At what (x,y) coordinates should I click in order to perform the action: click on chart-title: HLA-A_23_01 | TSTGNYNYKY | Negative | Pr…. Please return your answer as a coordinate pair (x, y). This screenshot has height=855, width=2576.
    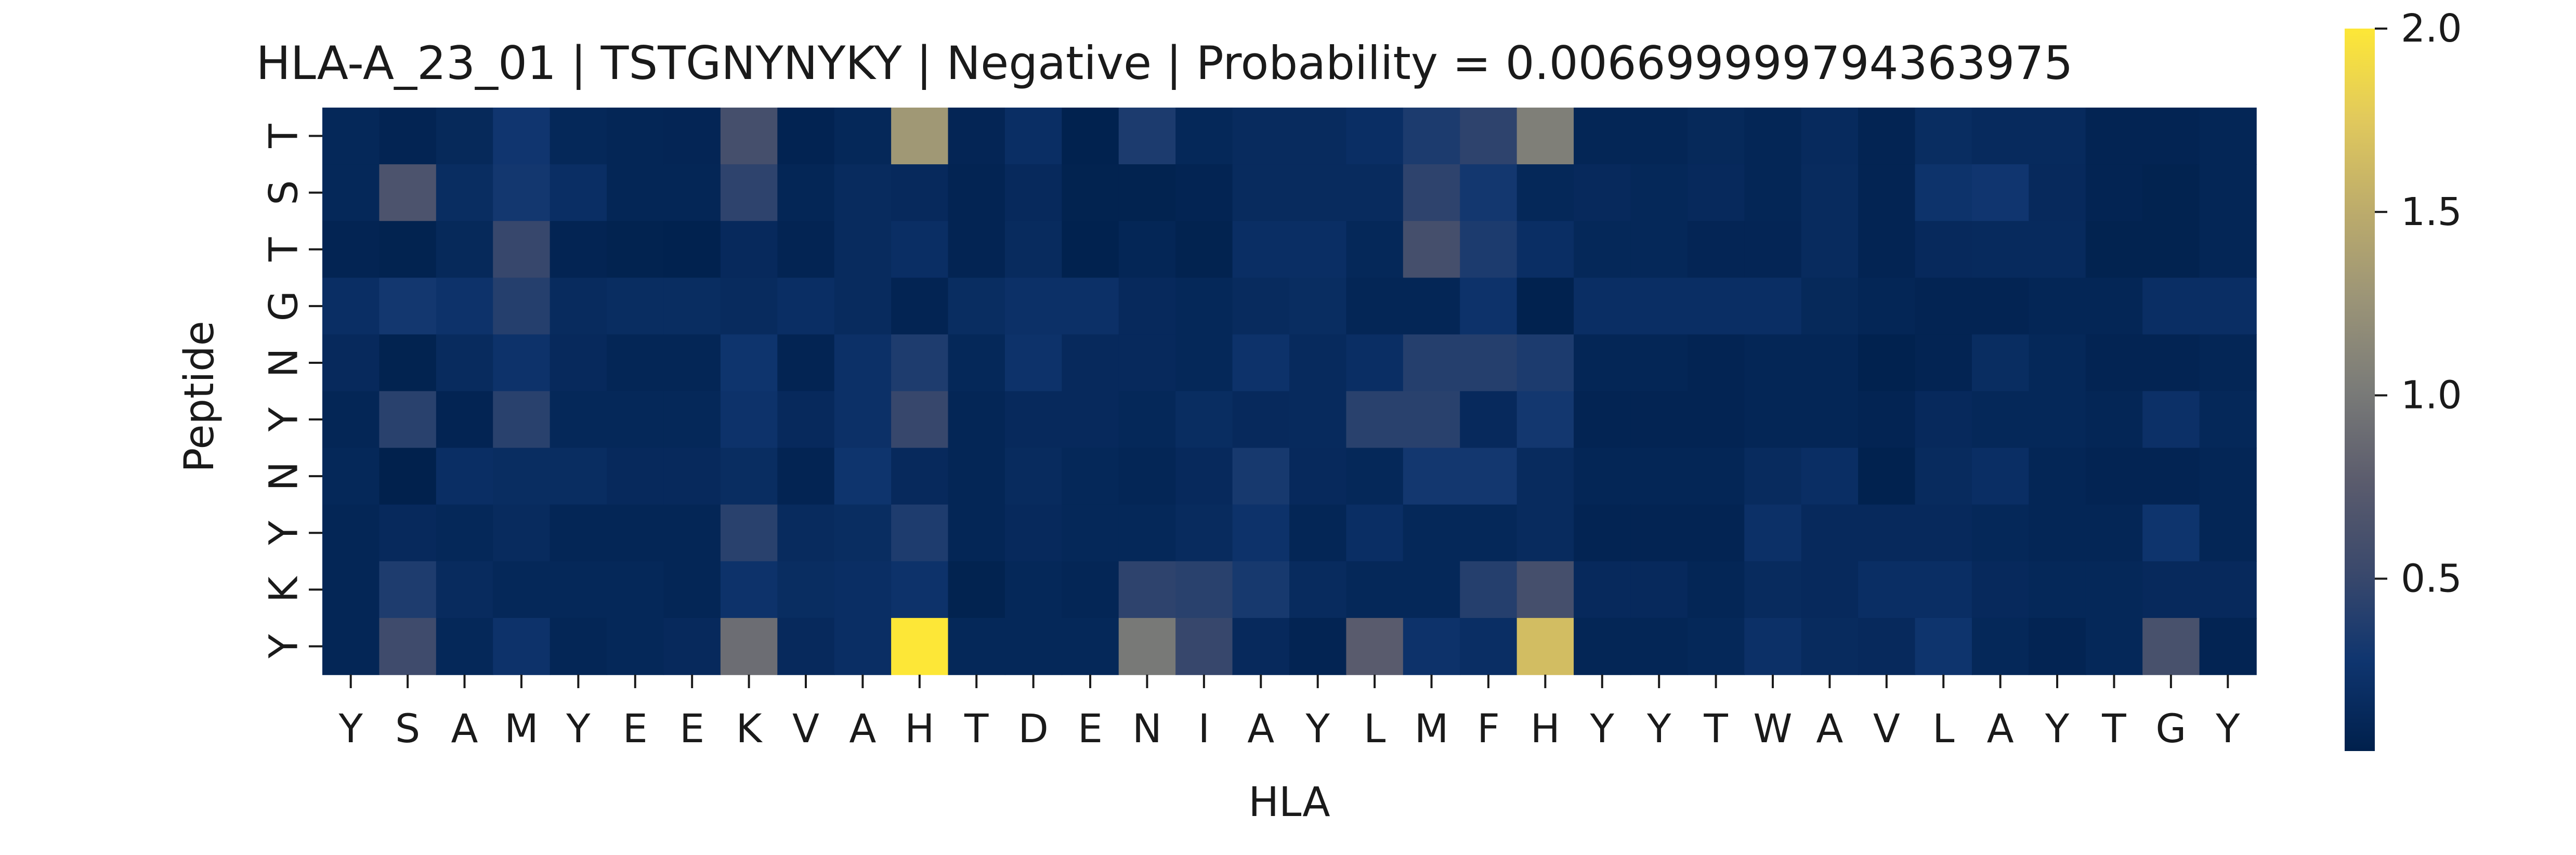
    Looking at the image, I should click on (1164, 63).